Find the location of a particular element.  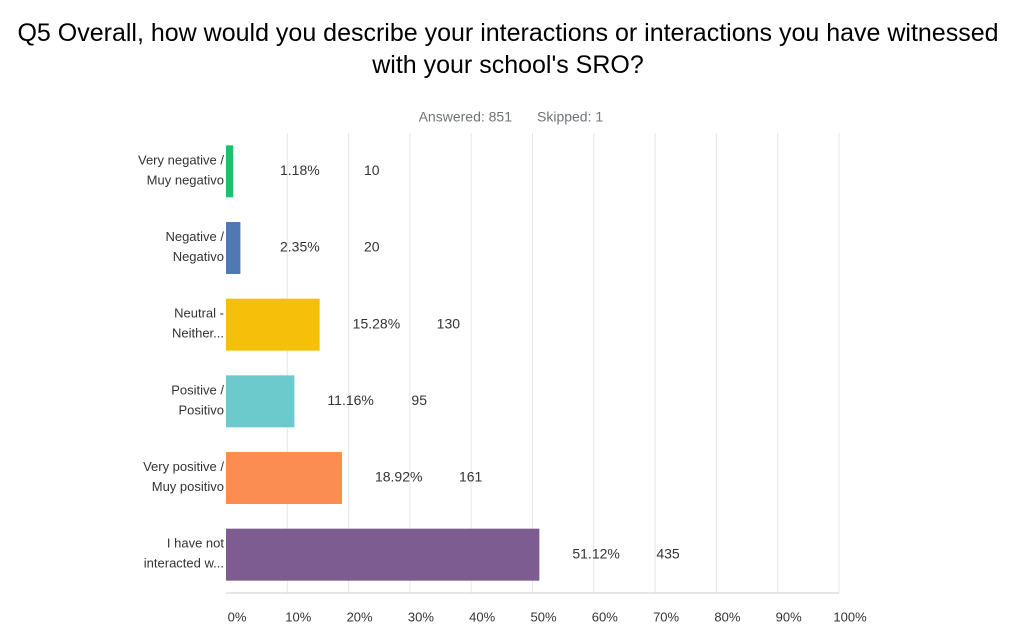

x-tick-label: 40% is located at coordinates (482, 616).